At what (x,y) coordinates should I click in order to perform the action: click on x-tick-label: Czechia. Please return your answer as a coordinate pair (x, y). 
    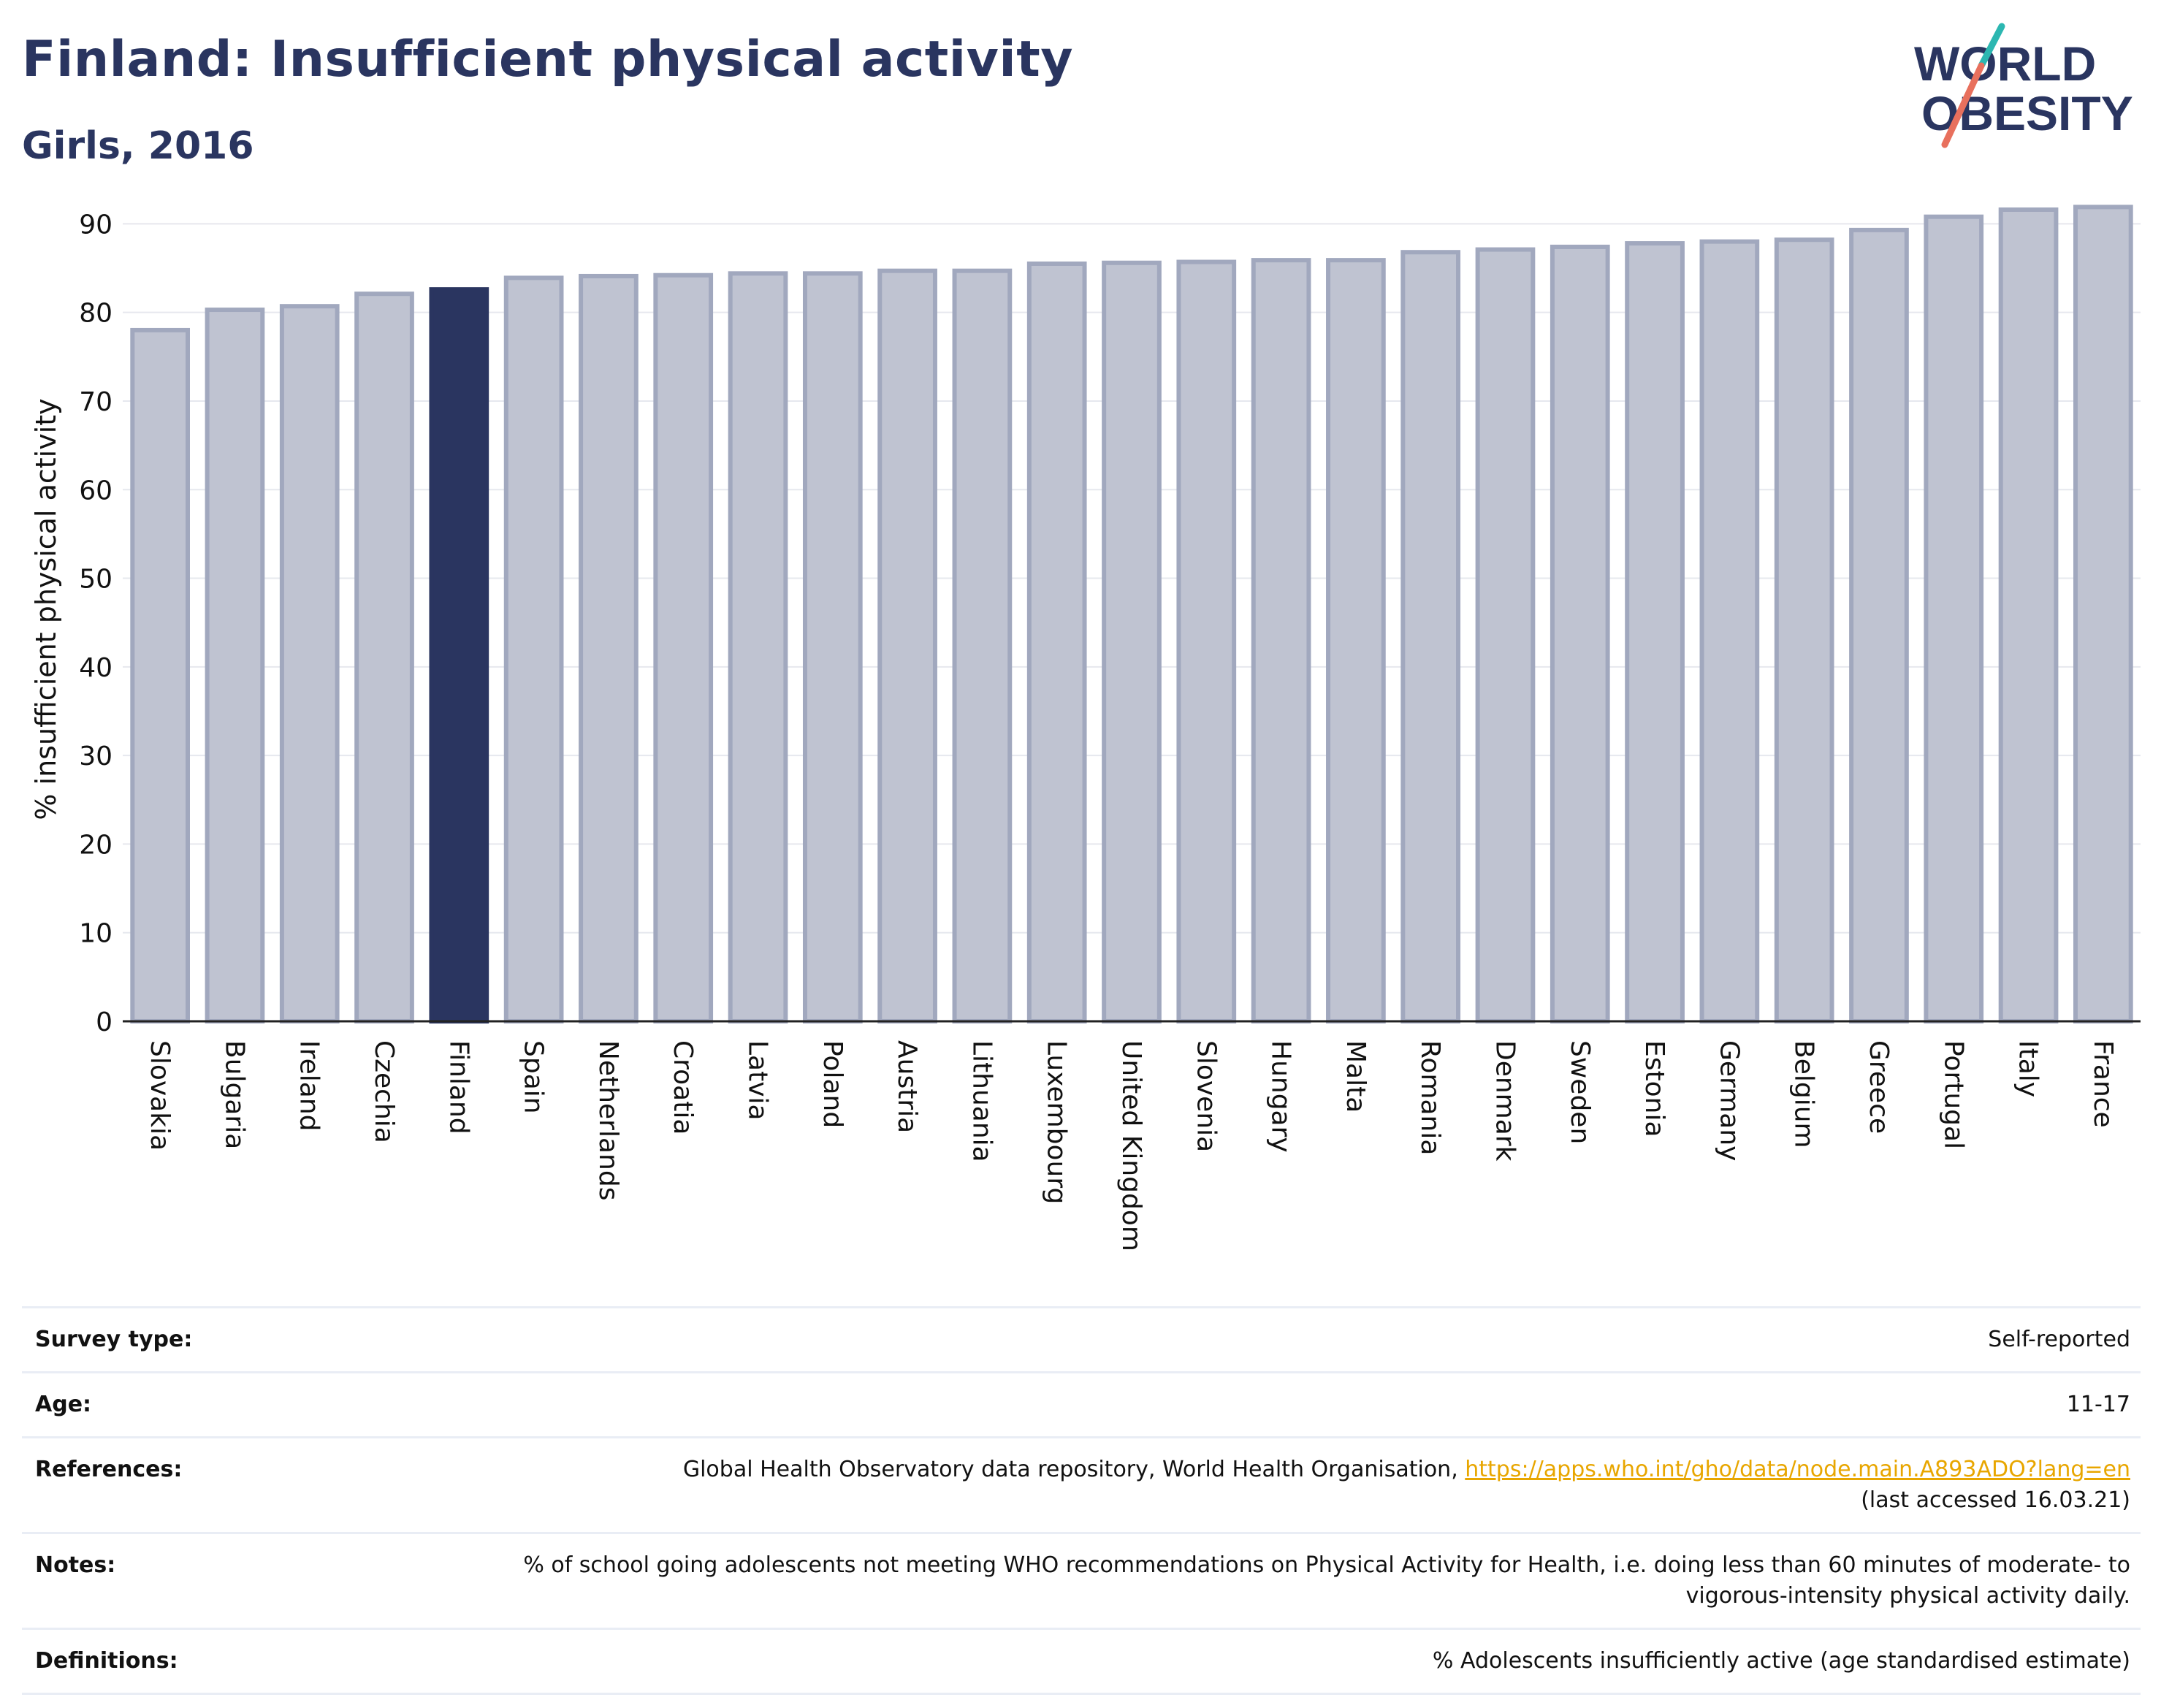
    Looking at the image, I should click on (384, 1091).